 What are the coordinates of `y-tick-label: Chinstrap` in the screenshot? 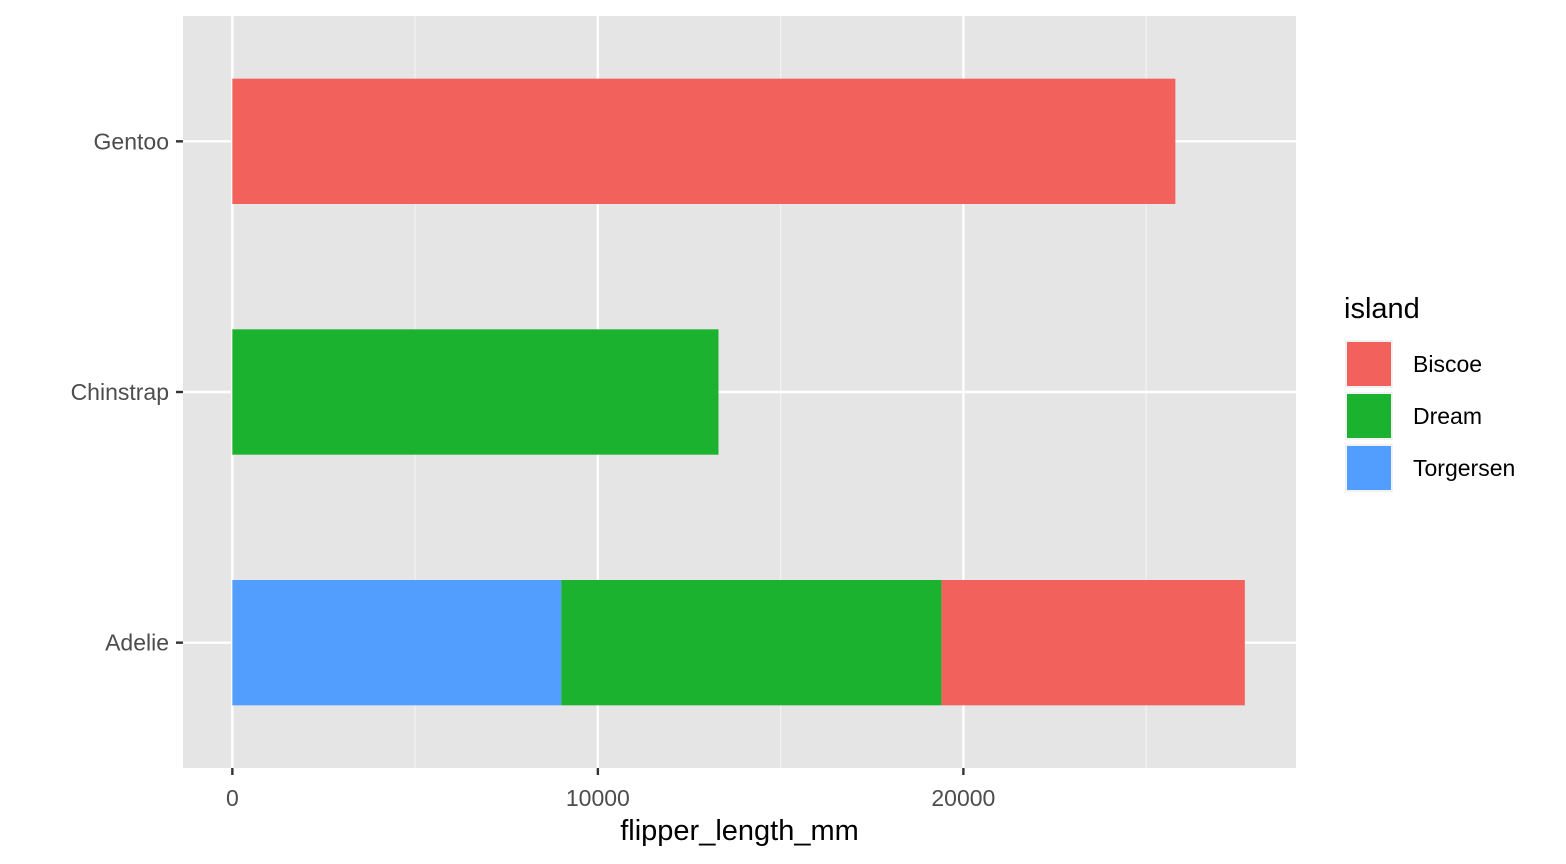 It's located at (120, 392).